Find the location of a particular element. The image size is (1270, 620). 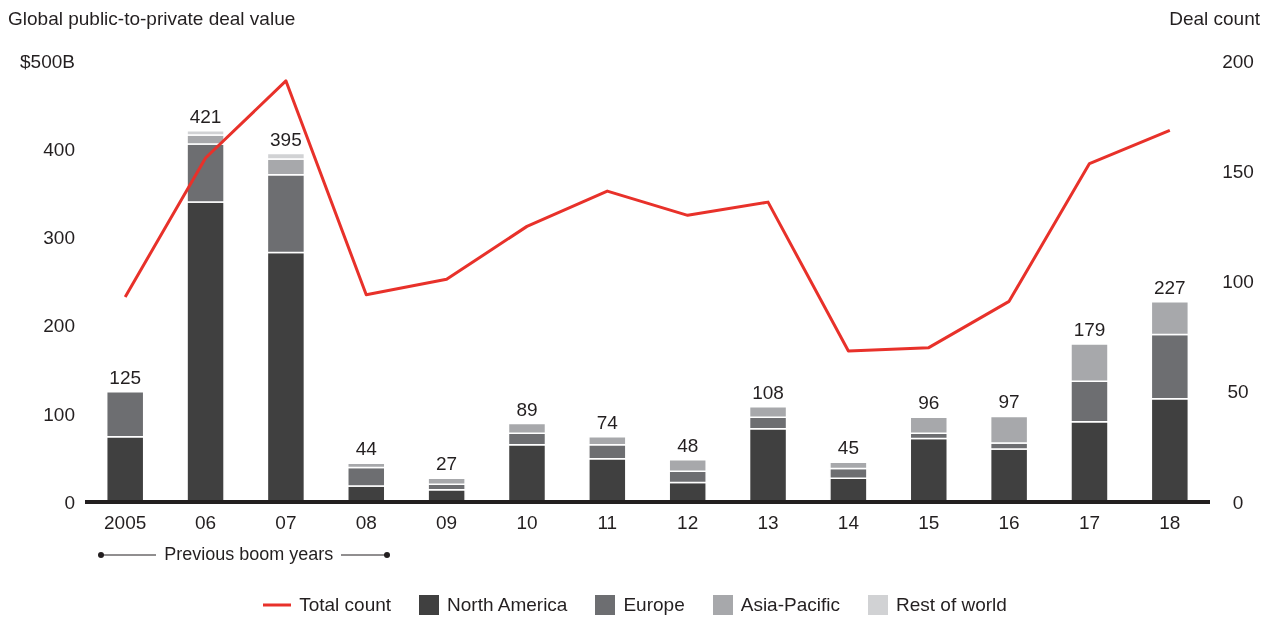

y2-tick-label: 100 is located at coordinates (1238, 282).